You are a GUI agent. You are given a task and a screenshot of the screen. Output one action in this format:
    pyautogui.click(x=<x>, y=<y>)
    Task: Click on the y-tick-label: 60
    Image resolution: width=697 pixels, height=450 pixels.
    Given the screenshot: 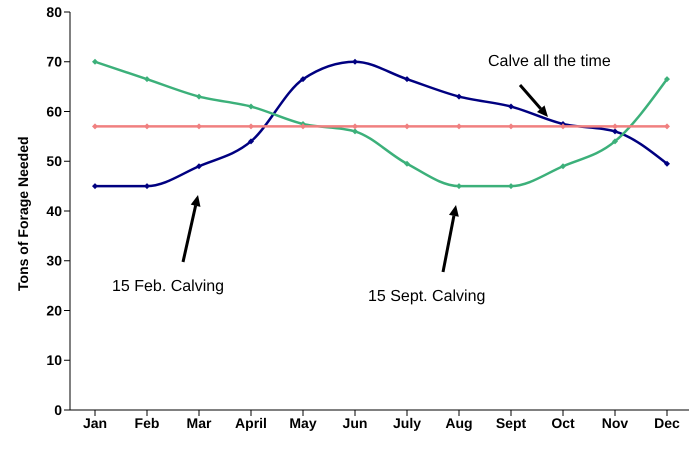 What is the action you would take?
    pyautogui.click(x=54, y=111)
    